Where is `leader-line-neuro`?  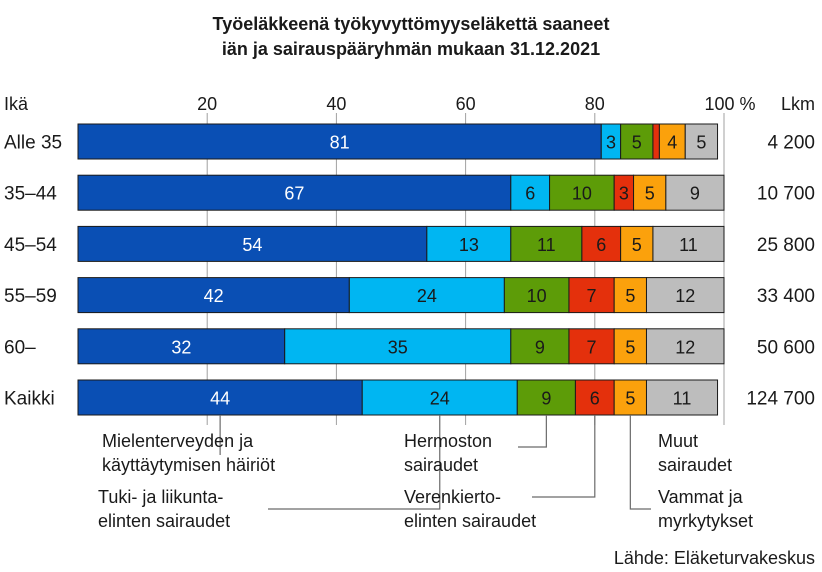
leader-line-neuro is located at coordinates (532, 431).